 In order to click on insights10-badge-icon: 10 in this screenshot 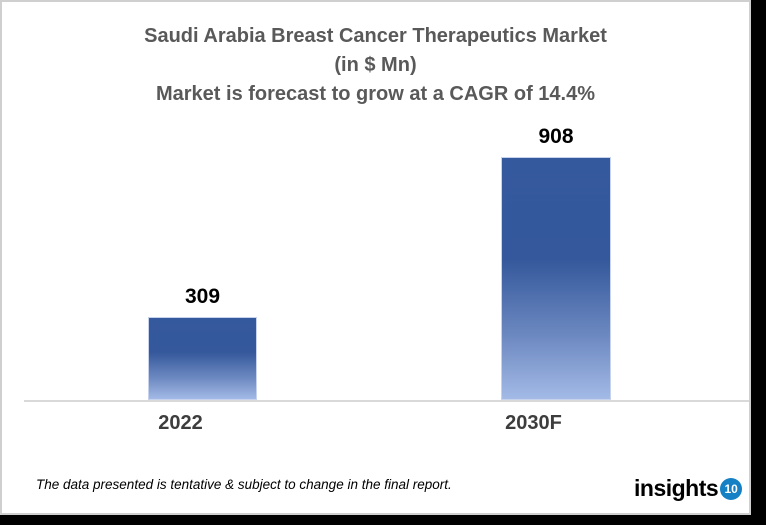, I will do `click(731, 489)`.